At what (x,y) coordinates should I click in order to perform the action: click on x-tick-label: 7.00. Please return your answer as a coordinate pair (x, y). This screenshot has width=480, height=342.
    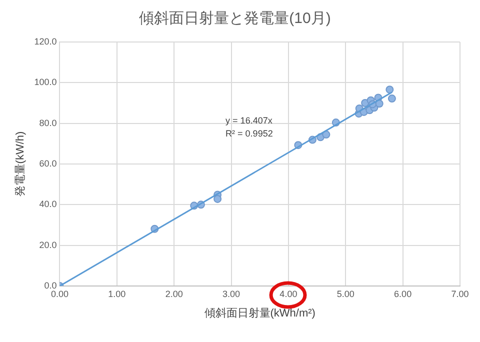
    Looking at the image, I should click on (460, 293).